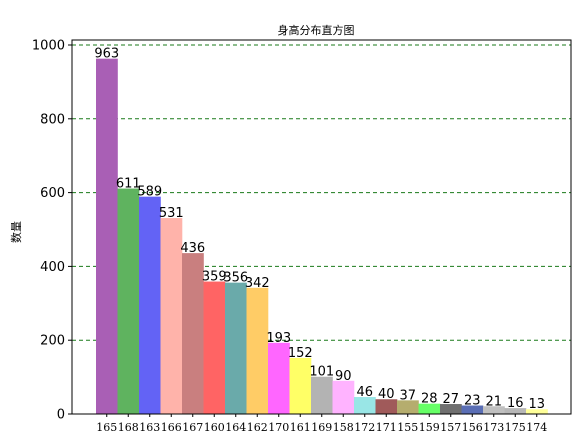  I want to click on x-tick-label-157: 157, so click(450, 427).